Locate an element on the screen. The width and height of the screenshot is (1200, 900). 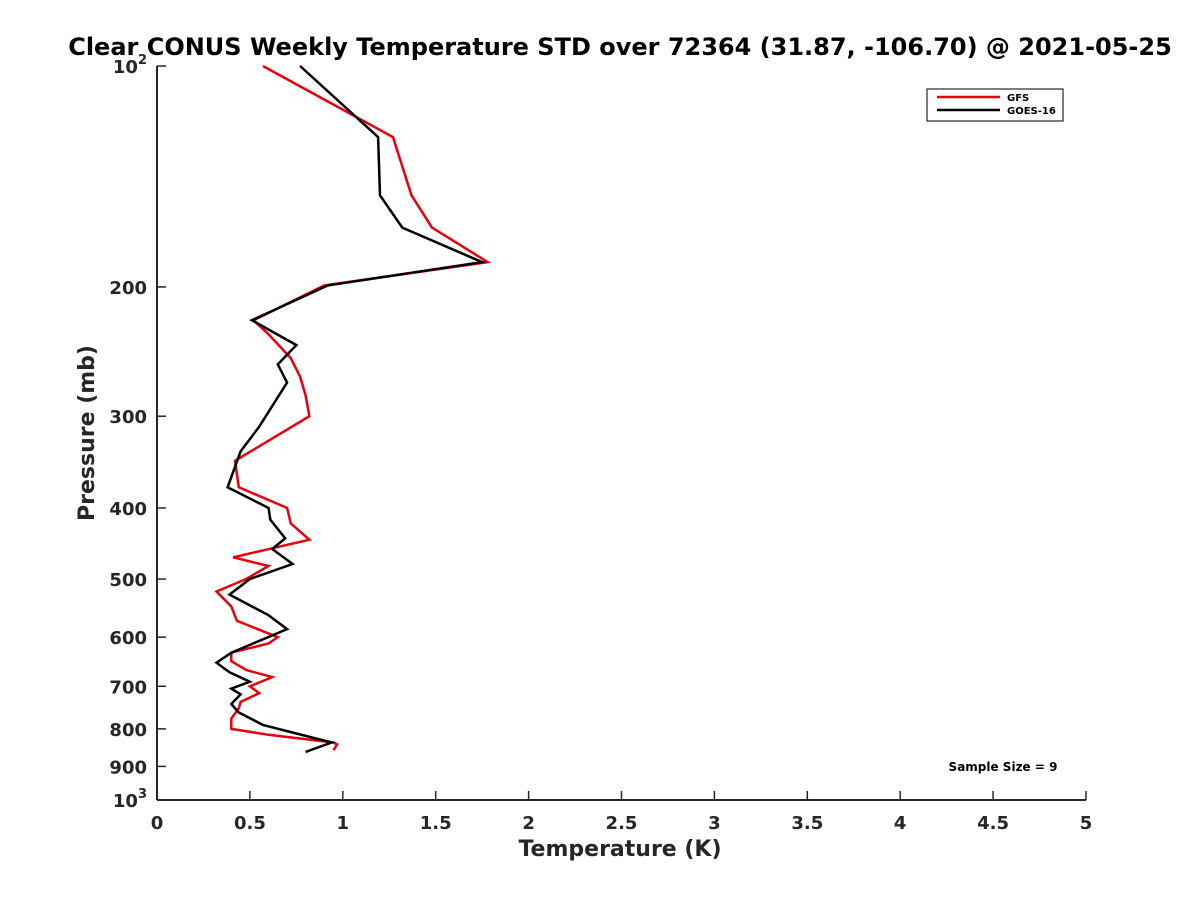
x-ticks: 0 0.5 1 1.5 2 2.5 3 3.5 4 4.5 5 is located at coordinates (622, 812).